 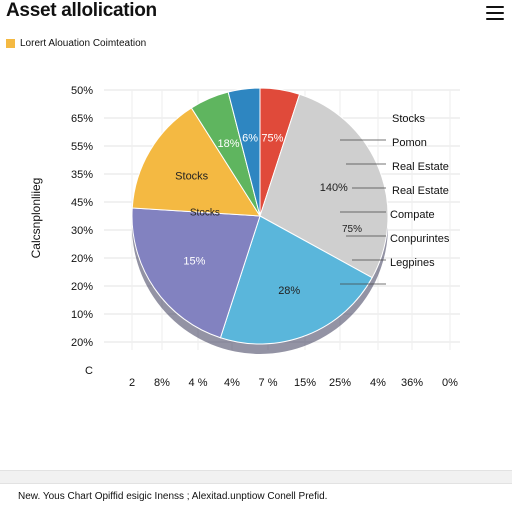 I want to click on slice-label: 140%, so click(x=334, y=188).